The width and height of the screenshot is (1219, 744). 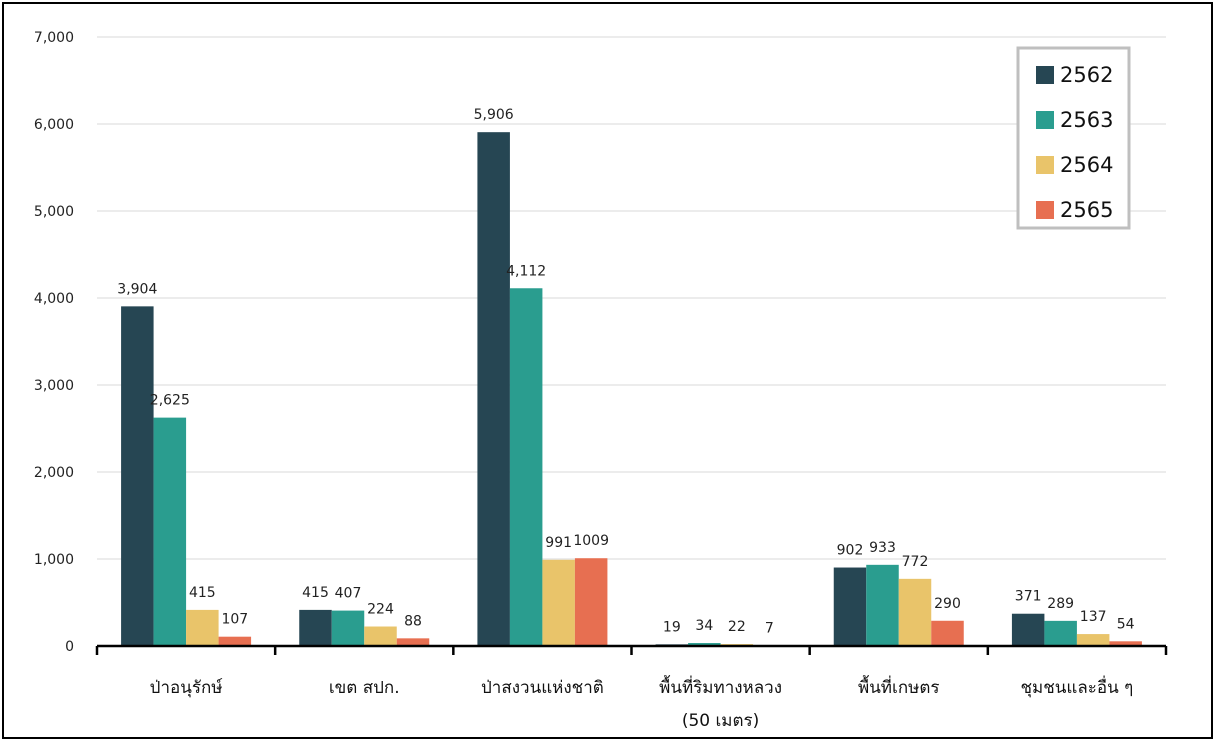 I want to click on category-label: (50 เมตร), so click(x=721, y=721).